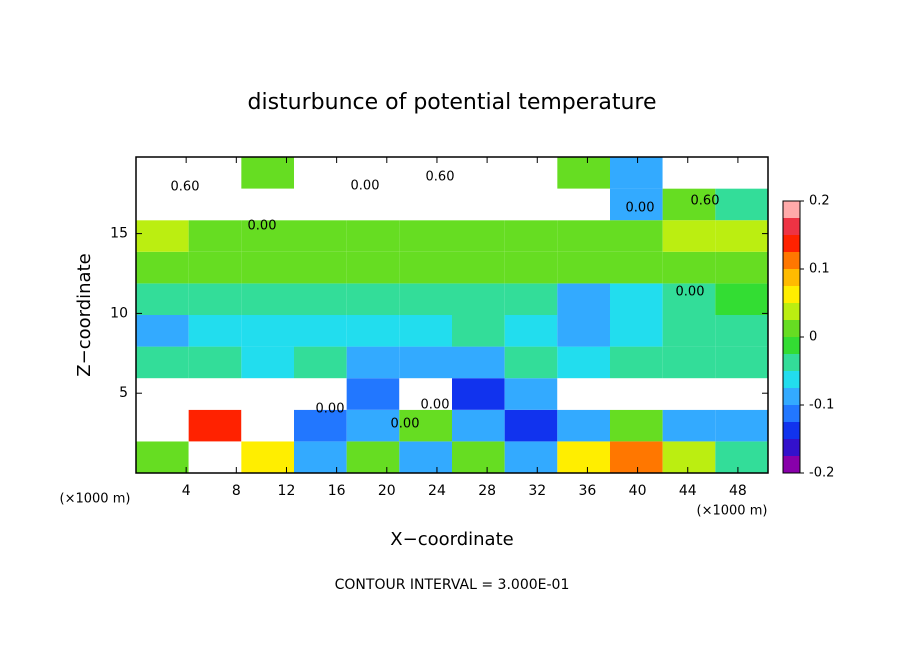 This screenshot has width=904, height=654. Describe the element at coordinates (487, 491) in the screenshot. I see `x-tick-label: 28` at that location.